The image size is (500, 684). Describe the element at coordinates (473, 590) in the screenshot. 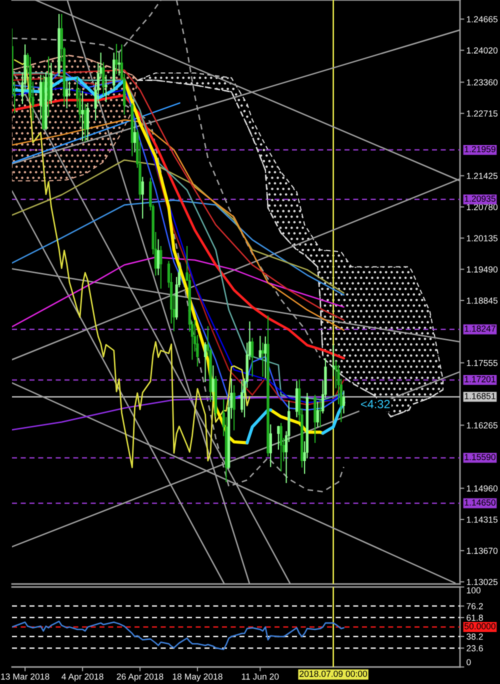

I see `y-tick-label: 100` at that location.